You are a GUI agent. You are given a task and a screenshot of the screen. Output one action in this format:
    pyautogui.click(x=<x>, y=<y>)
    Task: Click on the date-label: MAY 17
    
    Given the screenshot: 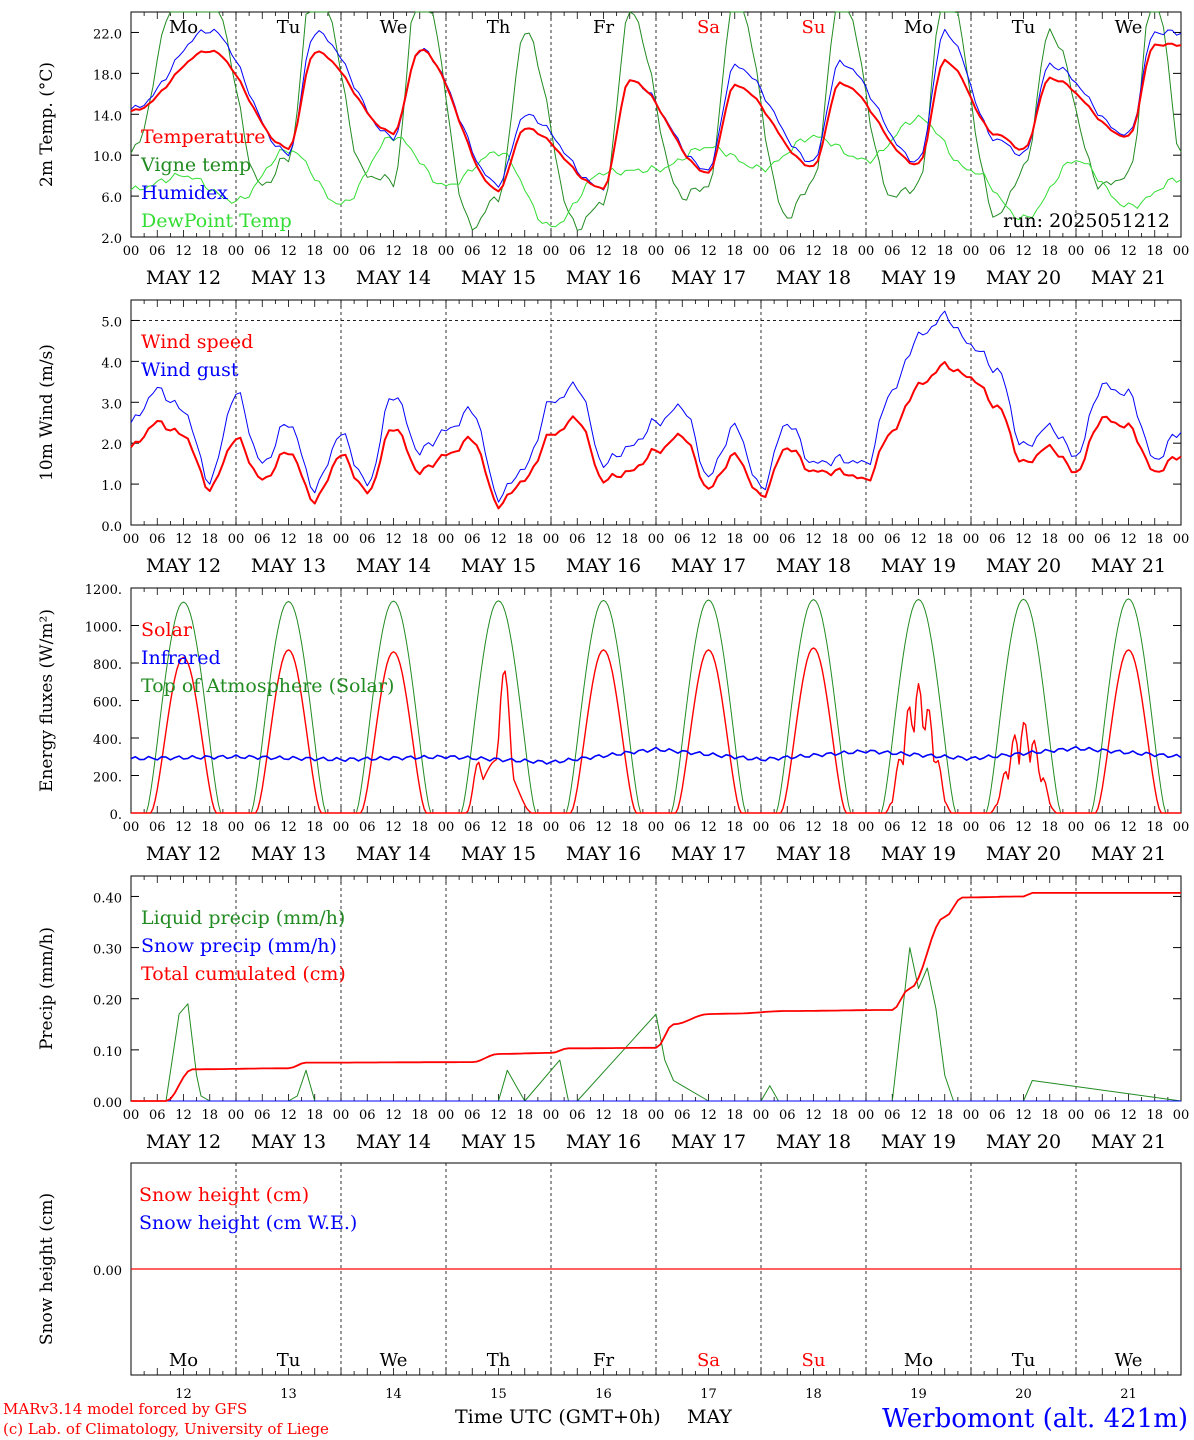 What is the action you would take?
    pyautogui.click(x=708, y=1142)
    